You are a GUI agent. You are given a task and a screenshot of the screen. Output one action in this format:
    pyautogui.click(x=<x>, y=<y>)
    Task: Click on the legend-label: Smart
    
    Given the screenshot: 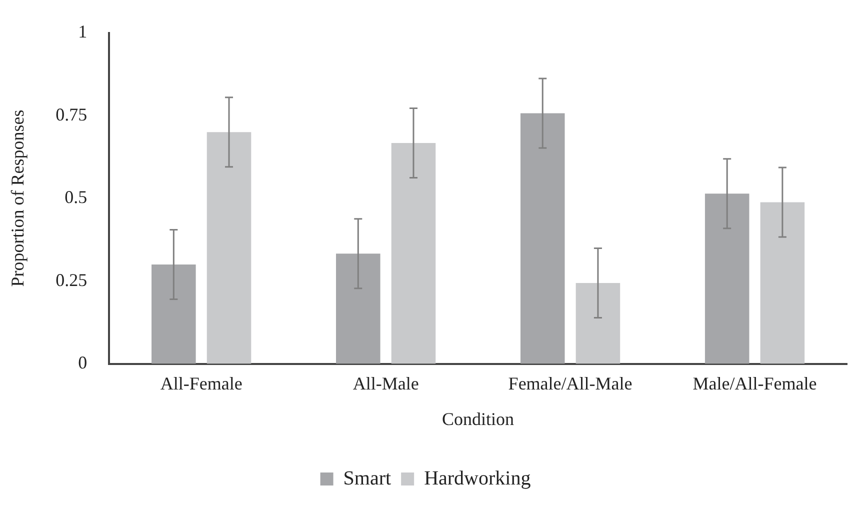 What is the action you would take?
    pyautogui.click(x=367, y=478)
    